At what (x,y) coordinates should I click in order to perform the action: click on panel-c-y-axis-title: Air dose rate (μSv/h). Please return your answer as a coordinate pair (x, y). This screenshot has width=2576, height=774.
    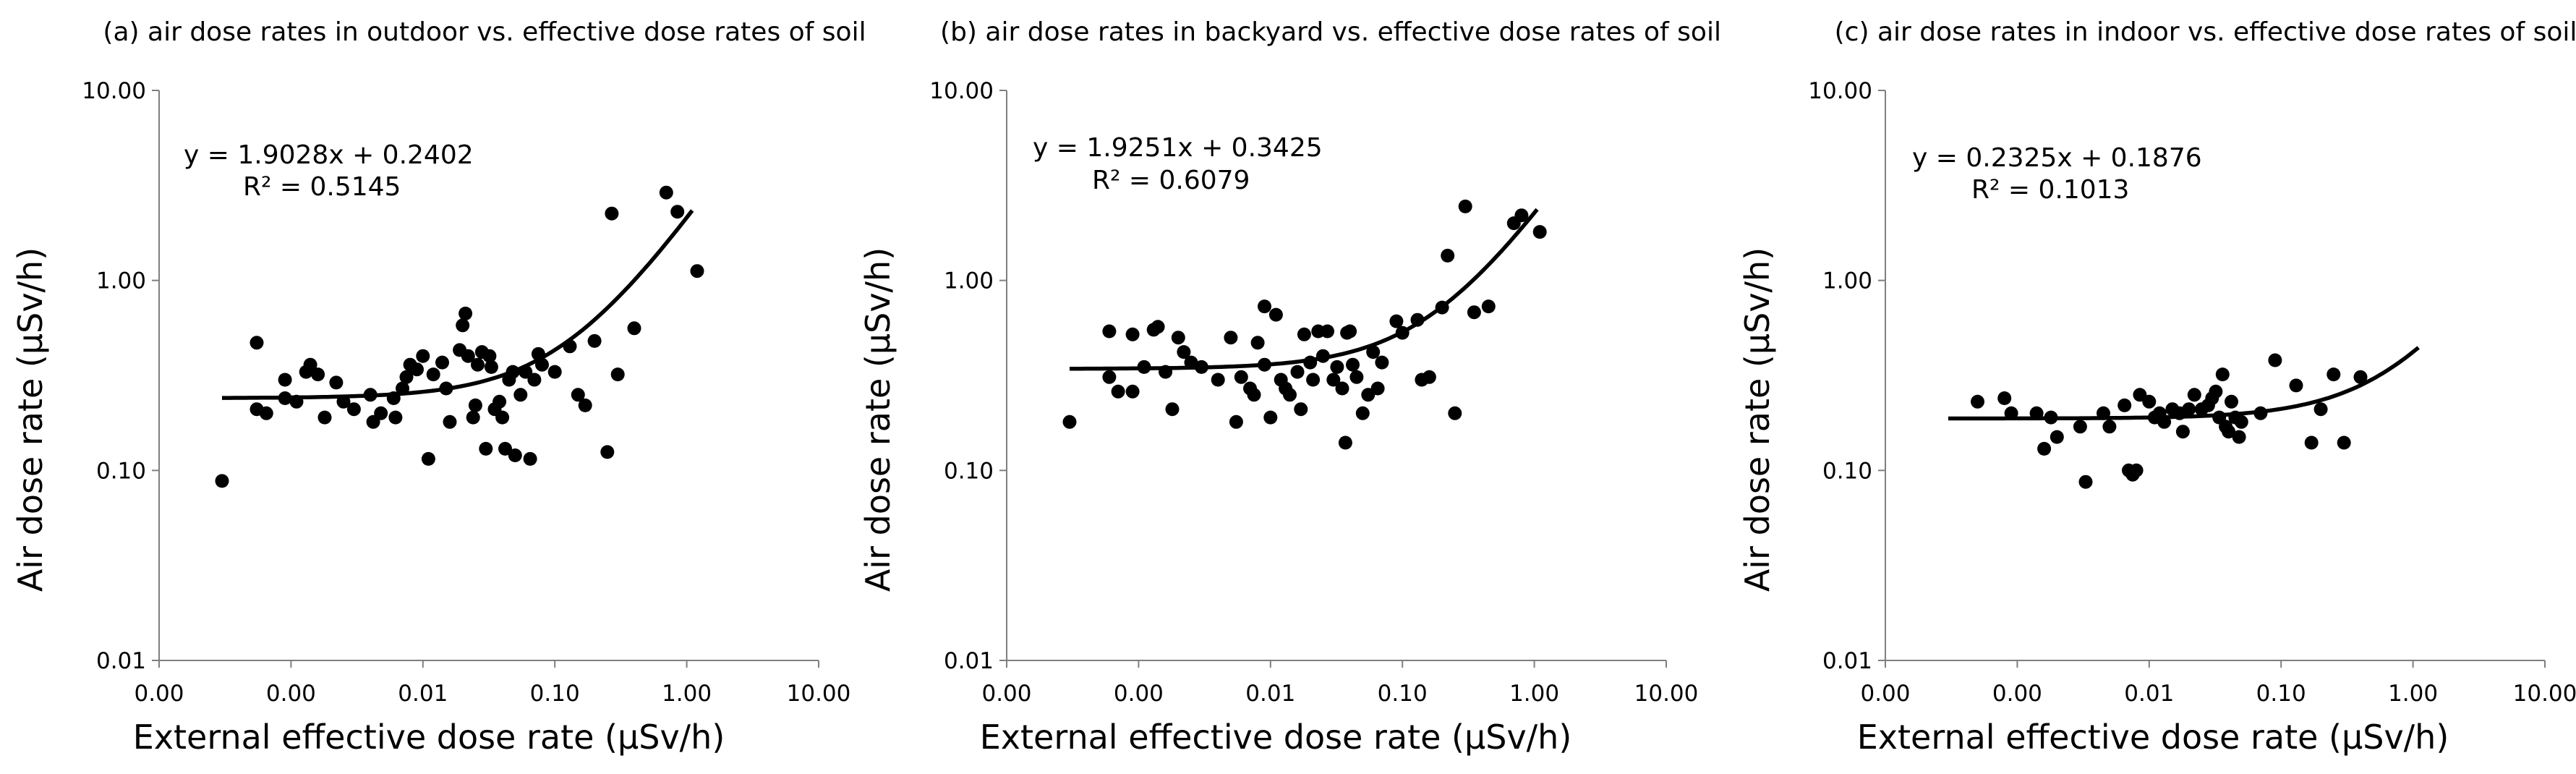
    Looking at the image, I should click on (1758, 419).